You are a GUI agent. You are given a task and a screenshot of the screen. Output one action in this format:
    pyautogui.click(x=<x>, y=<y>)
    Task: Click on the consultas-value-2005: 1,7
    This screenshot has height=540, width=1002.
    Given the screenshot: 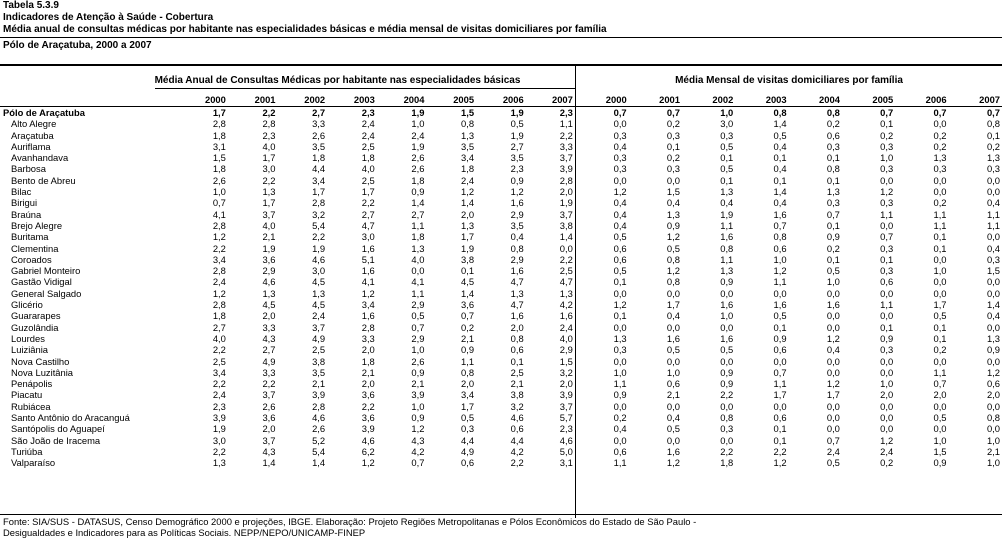 What is the action you would take?
    pyautogui.click(x=468, y=406)
    